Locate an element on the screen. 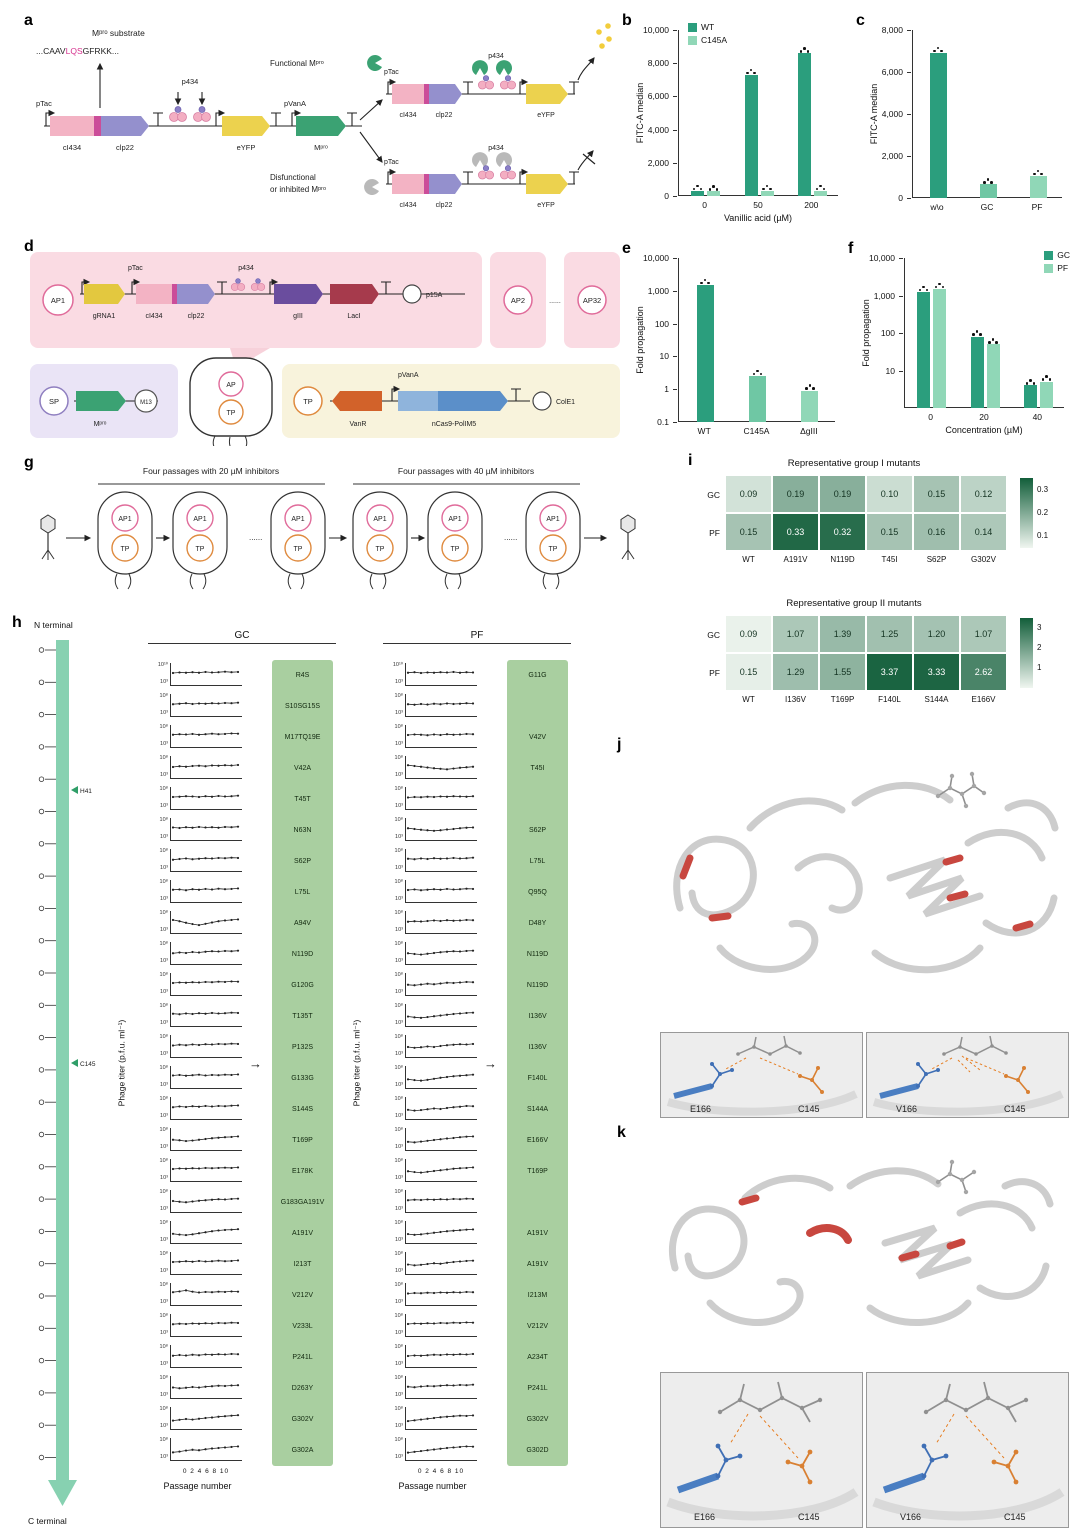 The image size is (1078, 1540). ligand-atoms is located at coordinates (956, 1177).